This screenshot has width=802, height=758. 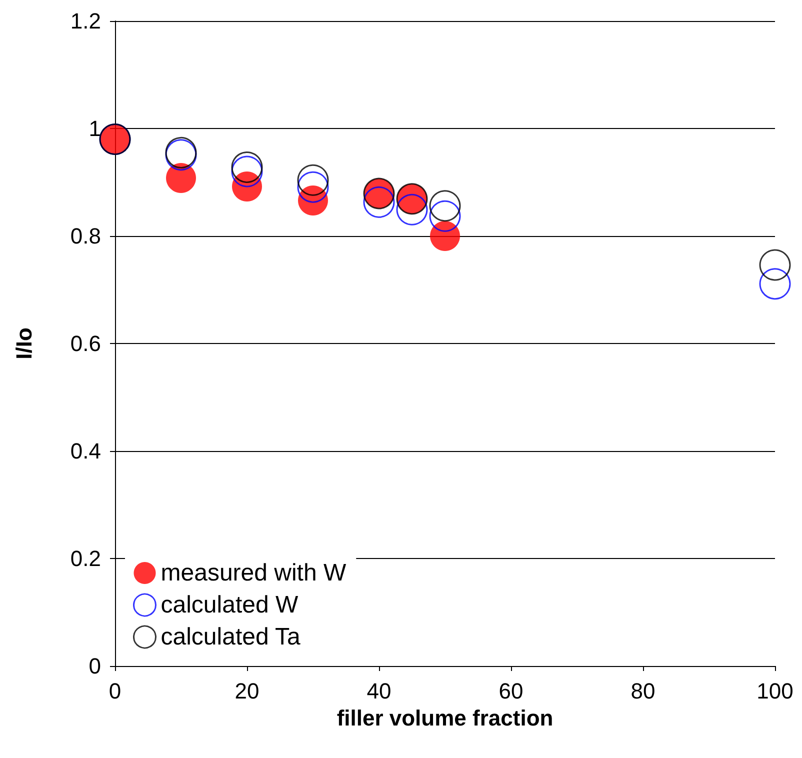 What do you see at coordinates (643, 691) in the screenshot?
I see `x-tick-label: 80` at bounding box center [643, 691].